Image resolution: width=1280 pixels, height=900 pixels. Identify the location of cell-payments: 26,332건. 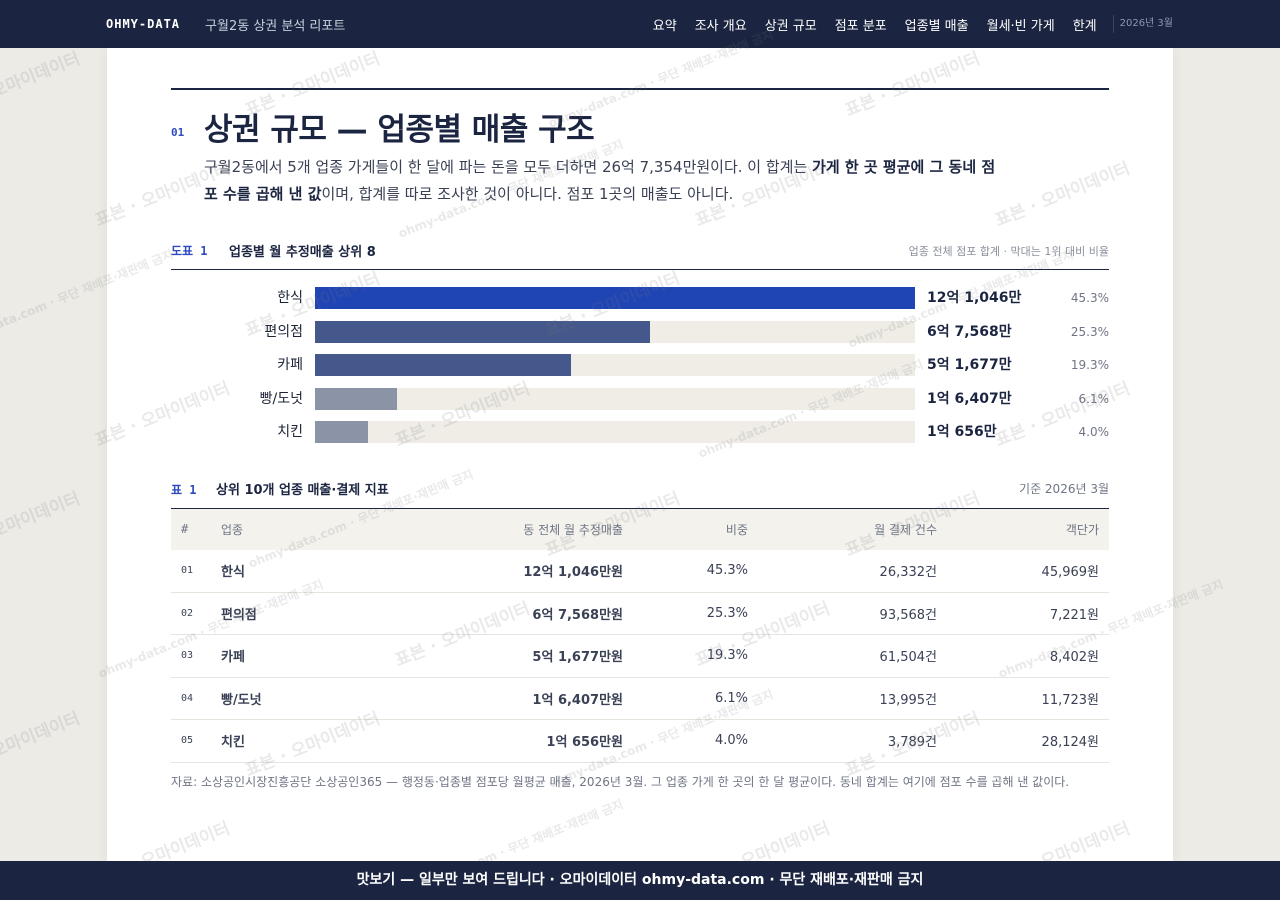
(842, 571).